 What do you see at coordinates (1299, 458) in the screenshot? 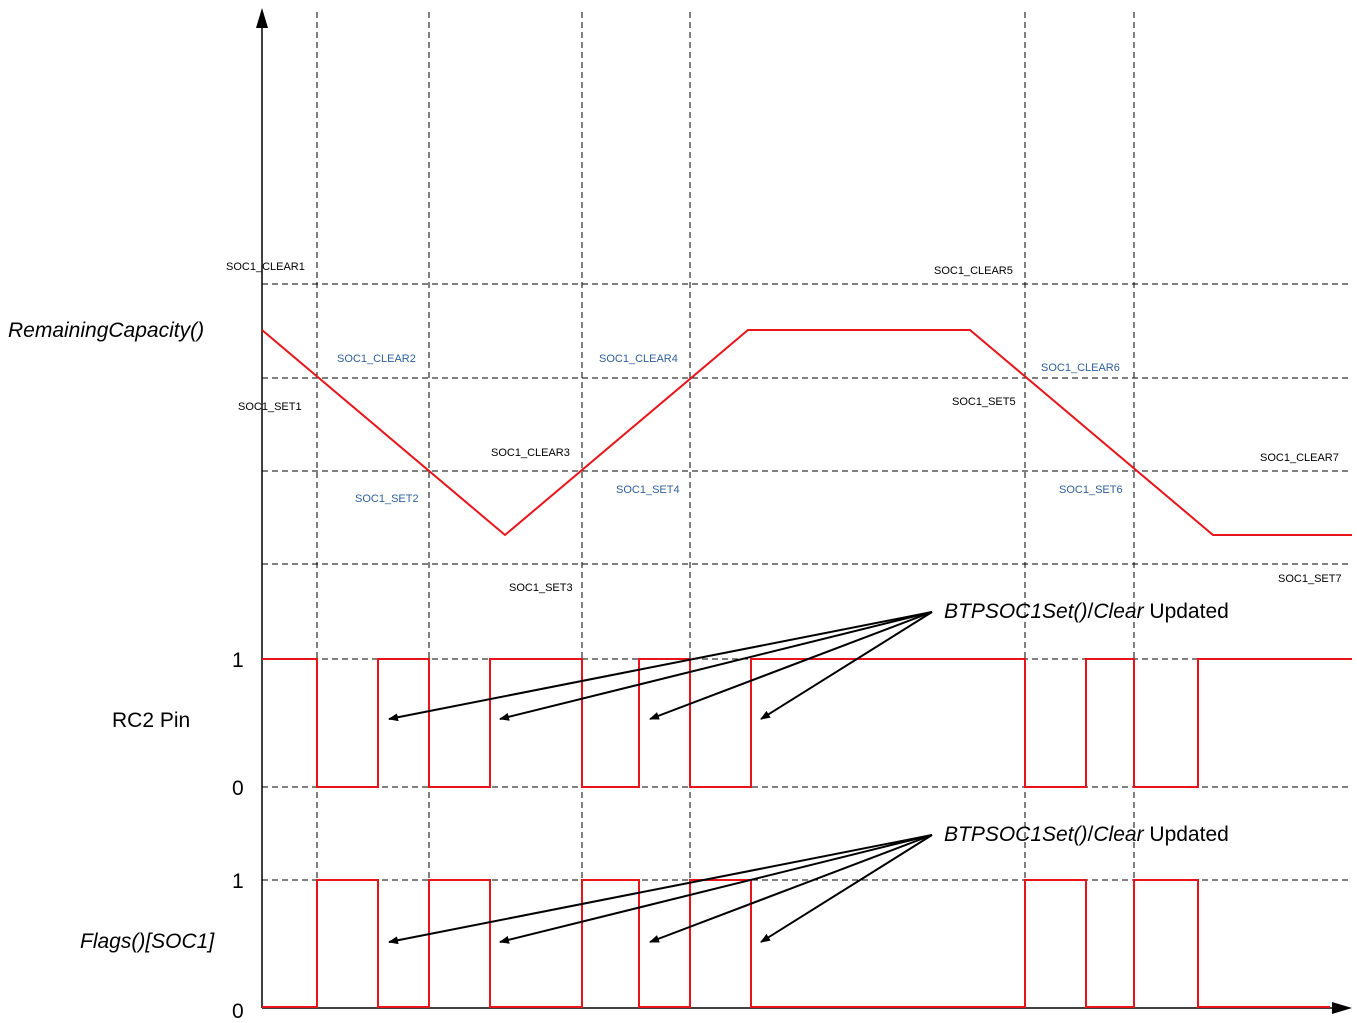
I see `label-soc1-clear7: SOC1_CLEAR7` at bounding box center [1299, 458].